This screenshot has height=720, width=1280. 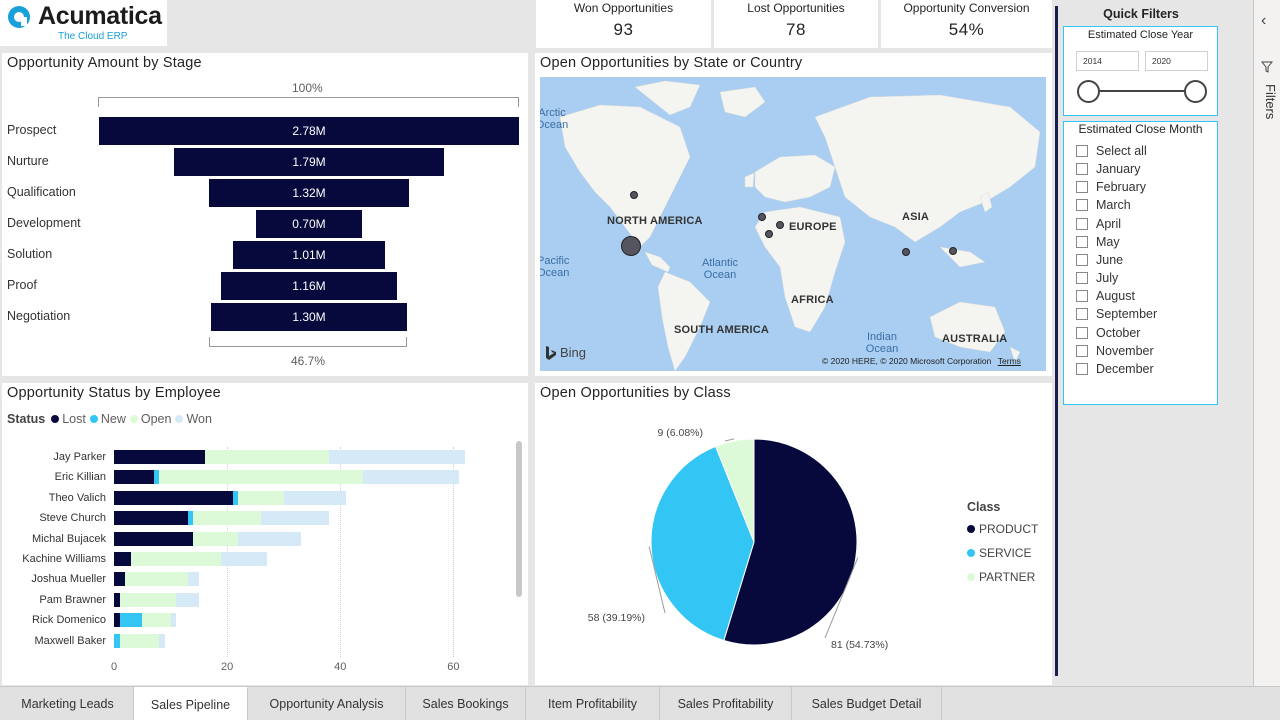 I want to click on tab-sales-pipeline: Sales Pipeline, so click(x=191, y=703).